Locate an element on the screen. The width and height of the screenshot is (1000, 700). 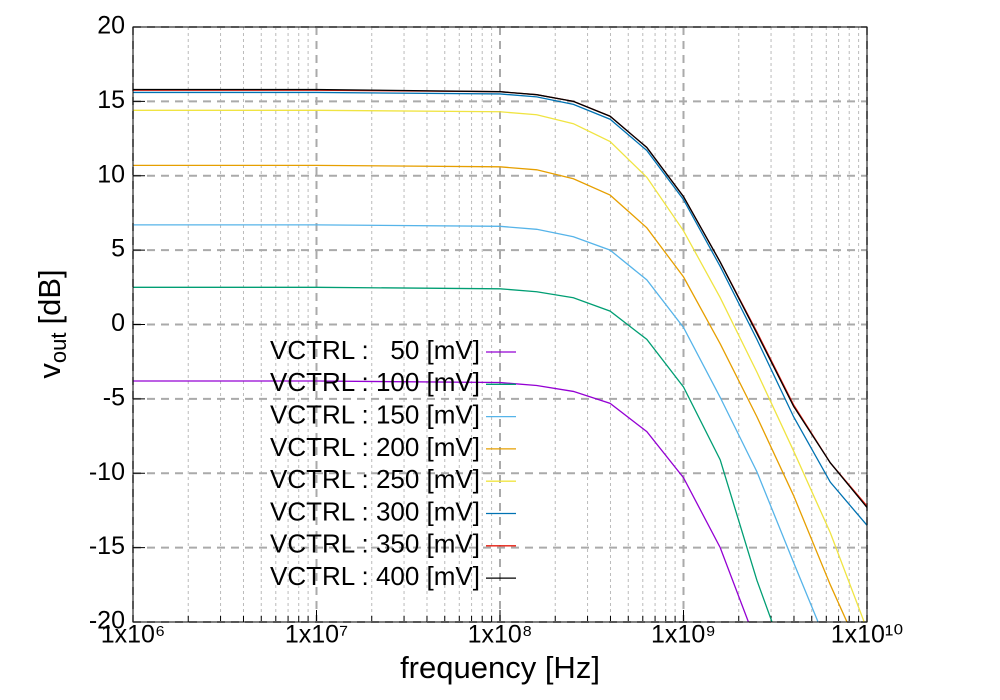
y-tick-label: -5 is located at coordinates (114, 397).